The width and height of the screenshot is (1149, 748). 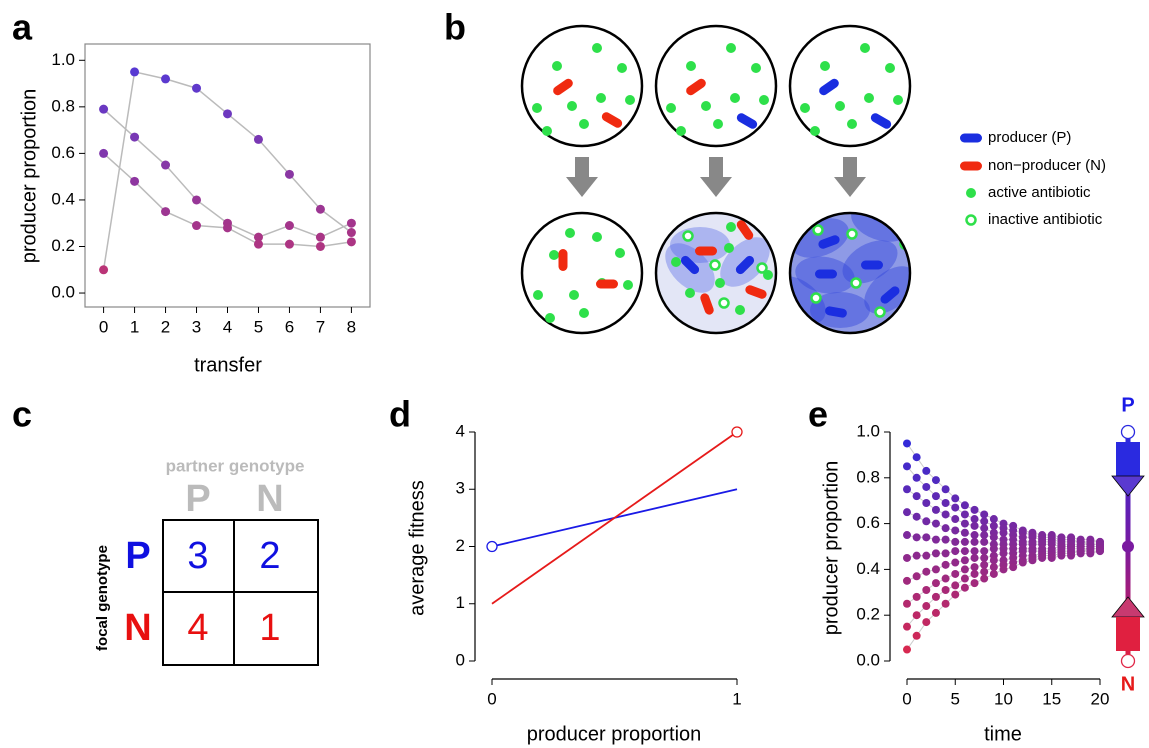 What do you see at coordinates (1045, 219) in the screenshot?
I see `legend-label: inactive antibiotic` at bounding box center [1045, 219].